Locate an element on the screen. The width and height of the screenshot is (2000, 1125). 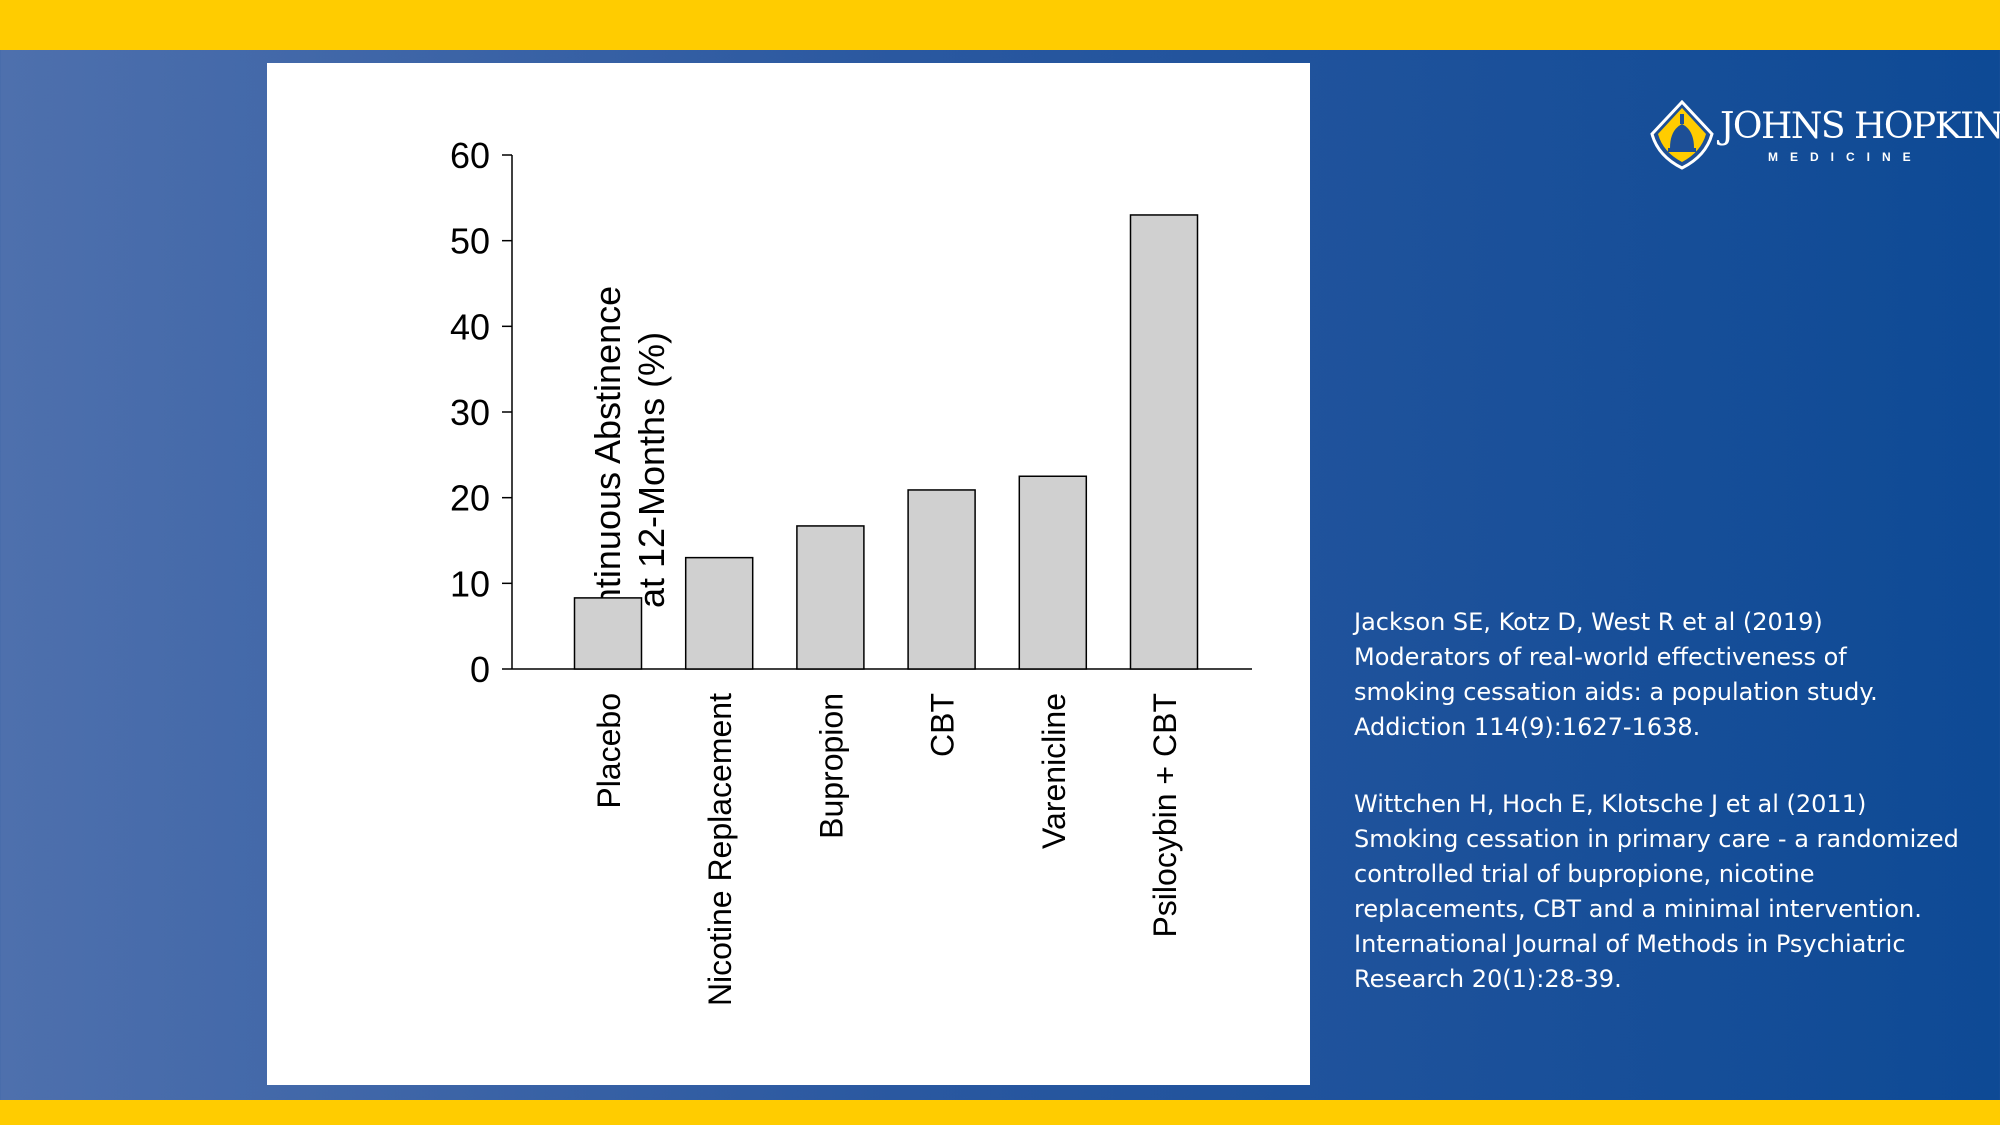
top-gold-band is located at coordinates (1000, 25).